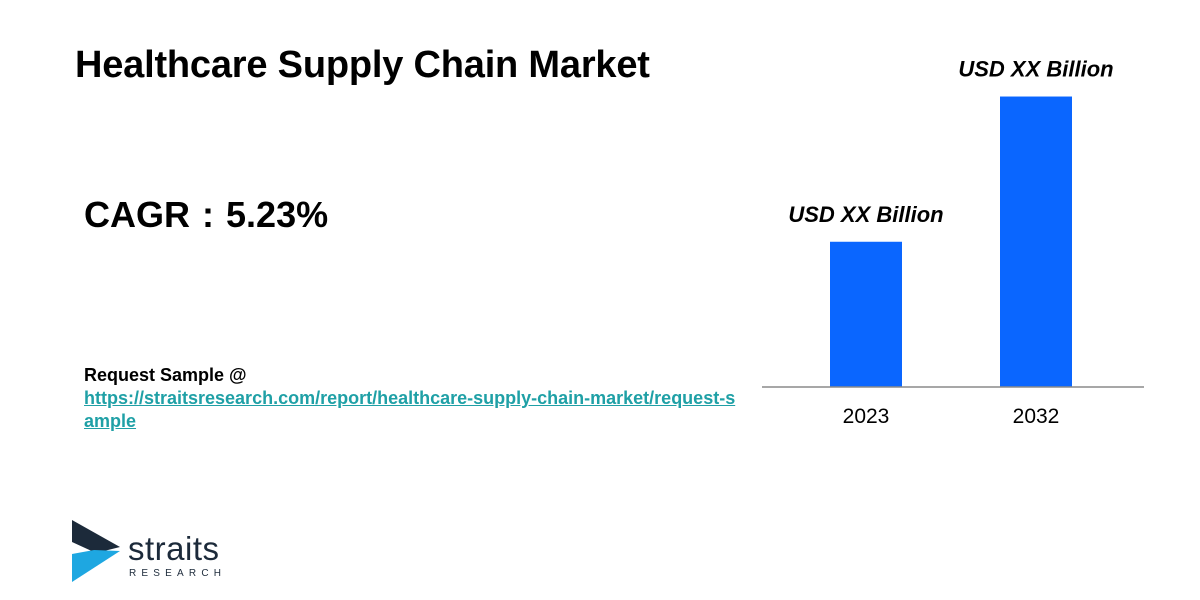 This screenshot has height=600, width=1200. I want to click on page-title: Healthcare Supply Chain Market, so click(362, 65).